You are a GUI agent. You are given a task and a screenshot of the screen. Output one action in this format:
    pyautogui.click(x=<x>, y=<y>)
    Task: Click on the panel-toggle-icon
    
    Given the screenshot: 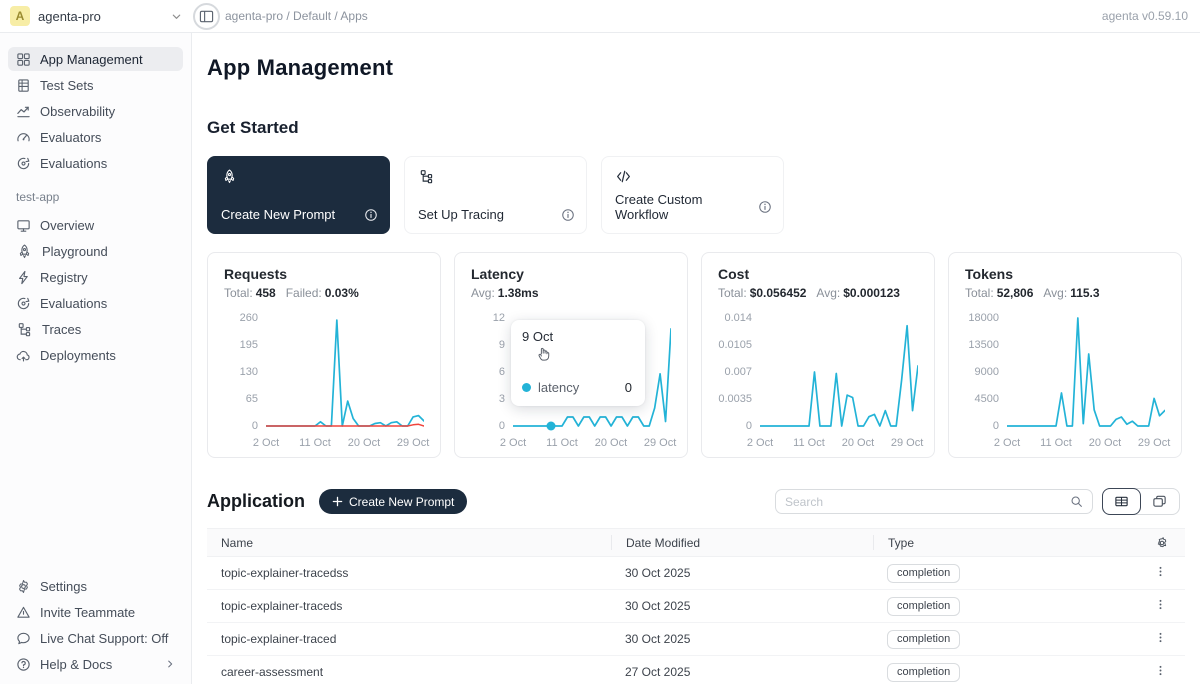 What is the action you would take?
    pyautogui.click(x=206, y=16)
    